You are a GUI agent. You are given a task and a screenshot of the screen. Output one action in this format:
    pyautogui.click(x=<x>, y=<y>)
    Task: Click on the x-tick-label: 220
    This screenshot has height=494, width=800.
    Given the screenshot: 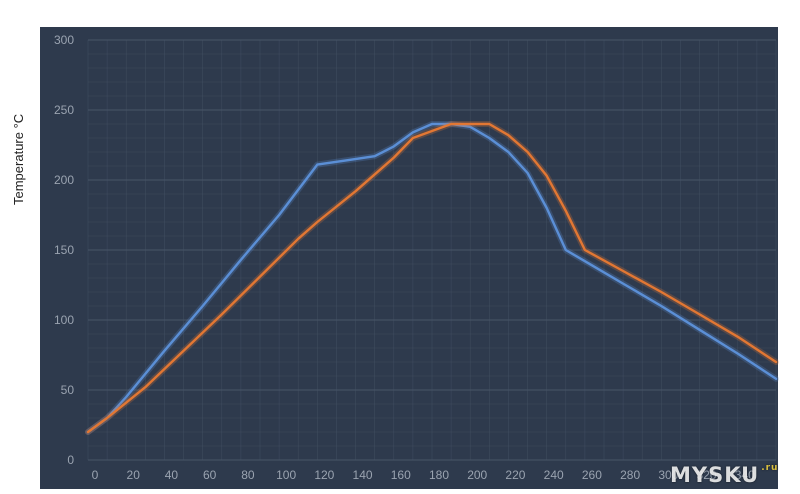 What is the action you would take?
    pyautogui.click(x=515, y=475)
    